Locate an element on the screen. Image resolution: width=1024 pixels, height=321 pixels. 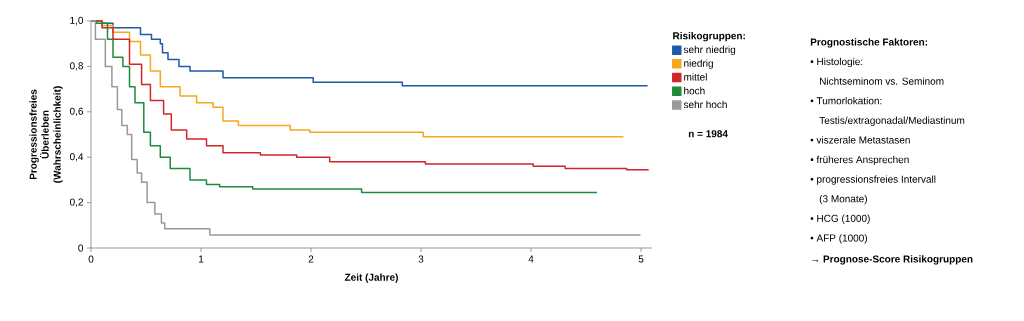
legend-label: mittel is located at coordinates (695, 77).